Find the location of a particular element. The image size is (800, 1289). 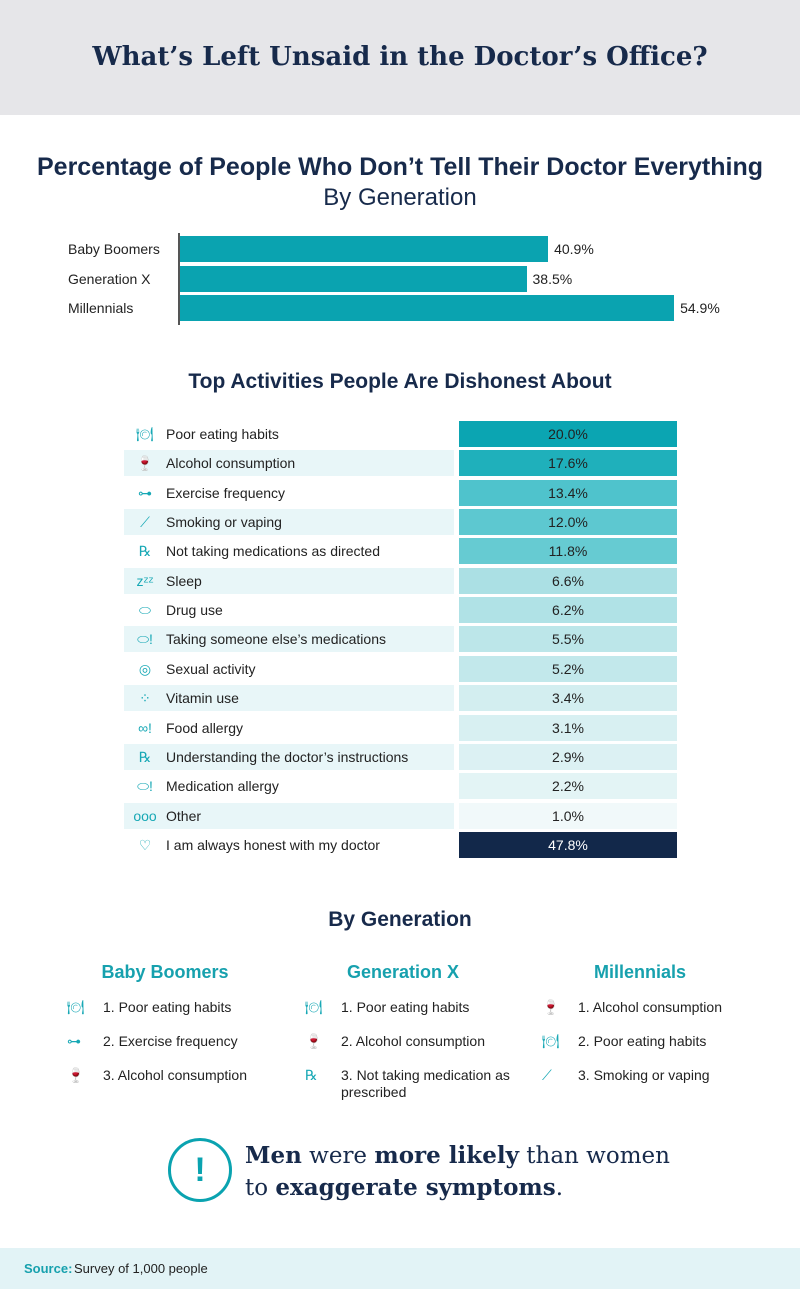

dots-icon: ooo is located at coordinates (145, 815).